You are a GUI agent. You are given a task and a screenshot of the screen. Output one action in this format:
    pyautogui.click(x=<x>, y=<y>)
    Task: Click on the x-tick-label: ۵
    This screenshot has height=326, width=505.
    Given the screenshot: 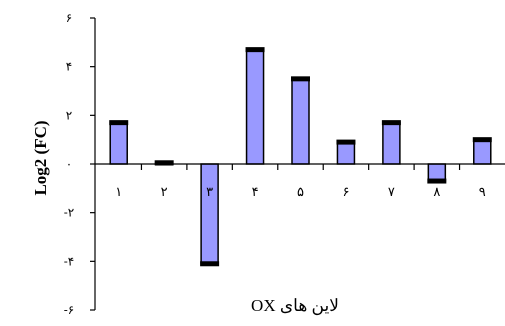 What is the action you would take?
    pyautogui.click(x=300, y=192)
    